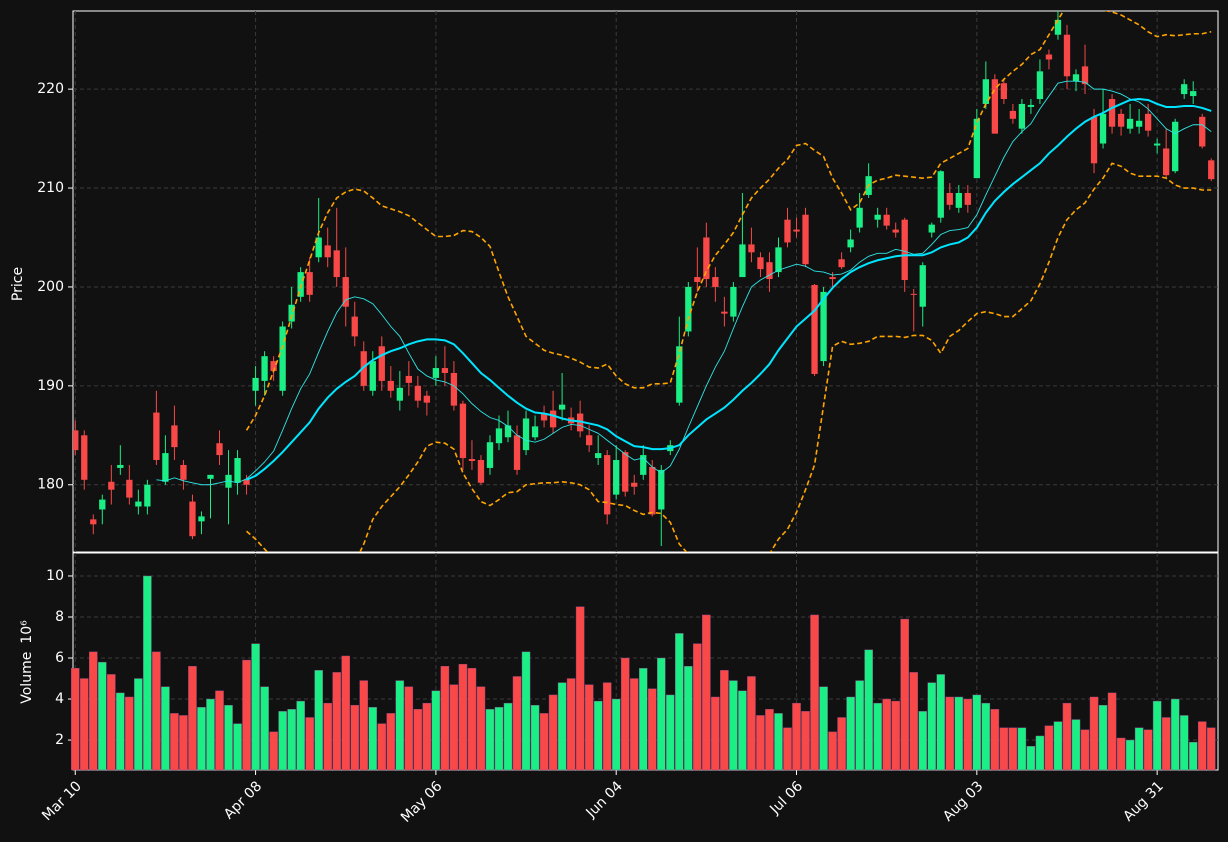  Describe the element at coordinates (963, 801) in the screenshot. I see `x-tick-label: Aug 03` at that location.